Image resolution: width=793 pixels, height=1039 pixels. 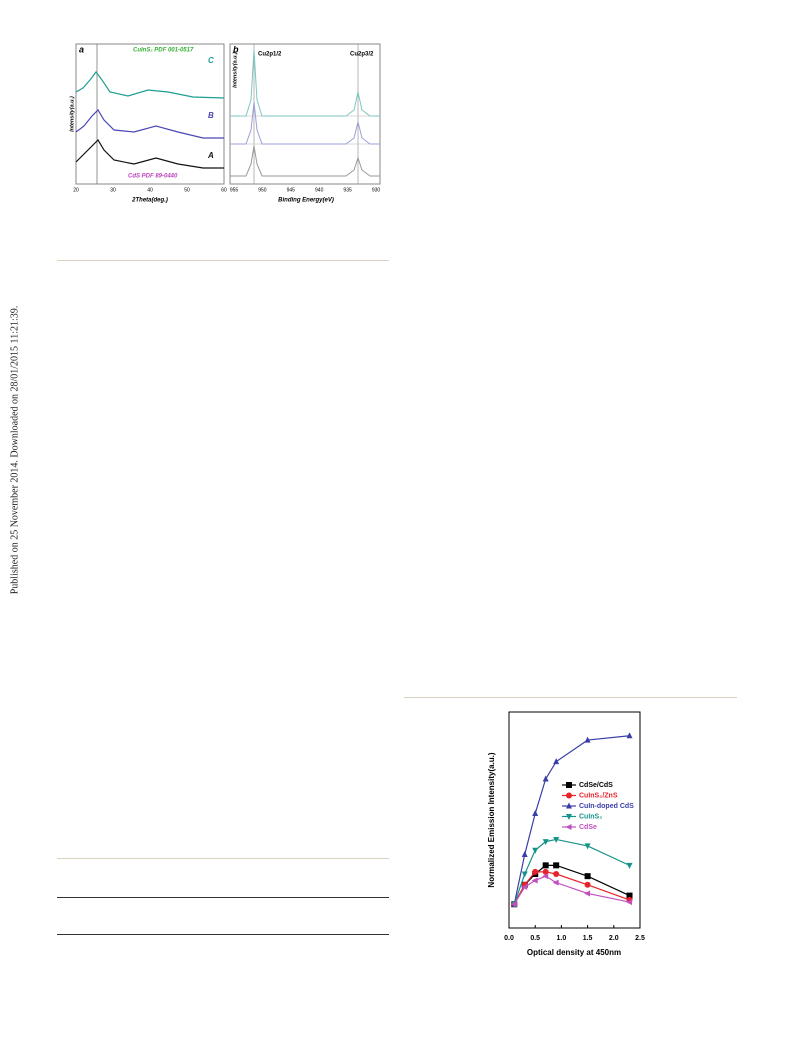 I want to click on ref-label: CuInS₂ PDF 001-0517, so click(x=163, y=51).